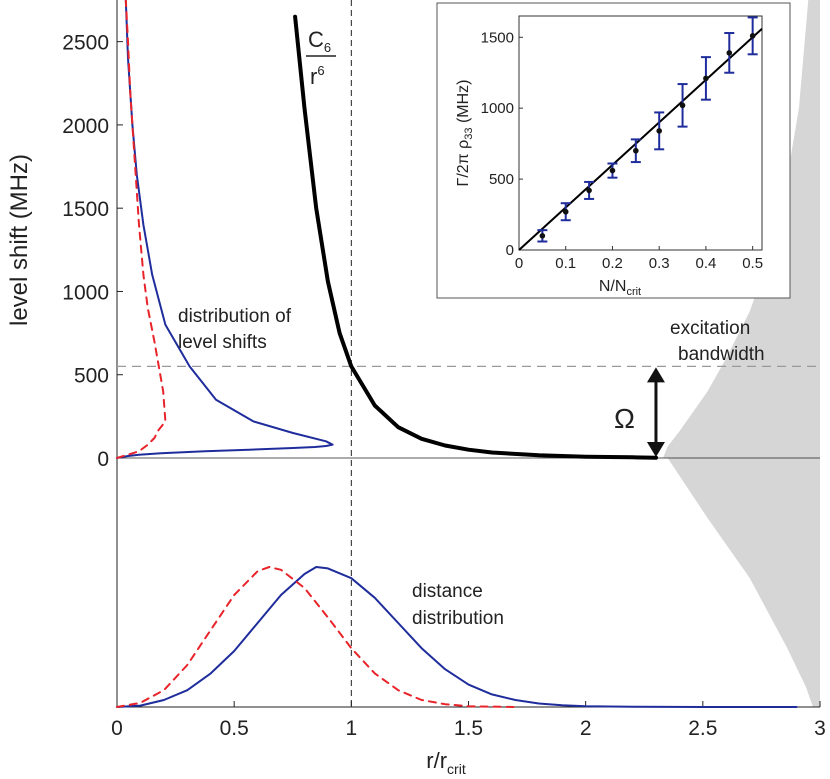  I want to click on inset-x-tick-label: 0.1, so click(565, 263).